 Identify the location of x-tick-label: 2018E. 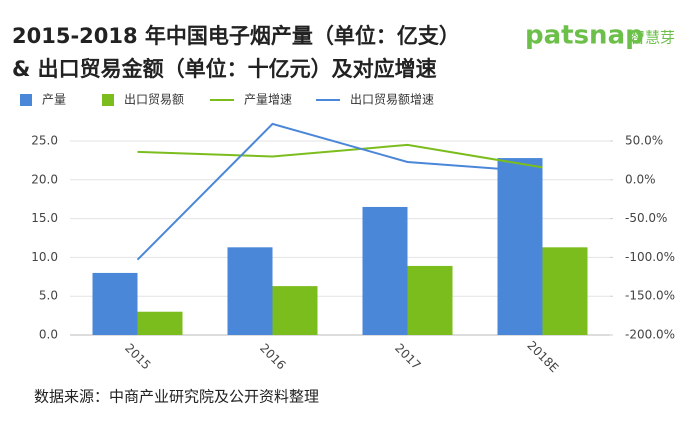
(542, 356).